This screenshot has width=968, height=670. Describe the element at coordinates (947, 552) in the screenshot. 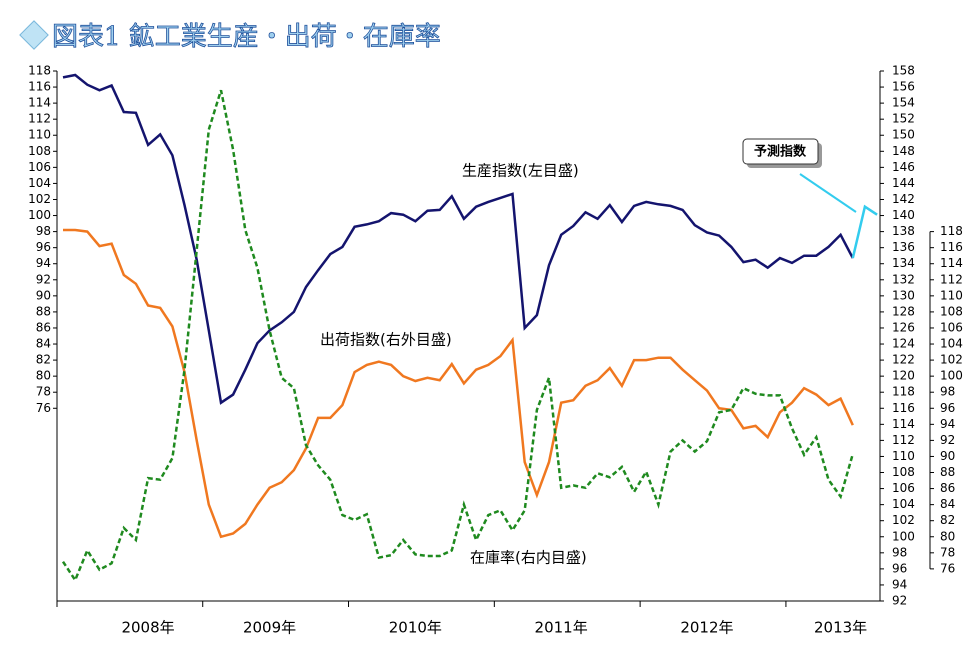

I see `y3-tick-label: 78` at that location.